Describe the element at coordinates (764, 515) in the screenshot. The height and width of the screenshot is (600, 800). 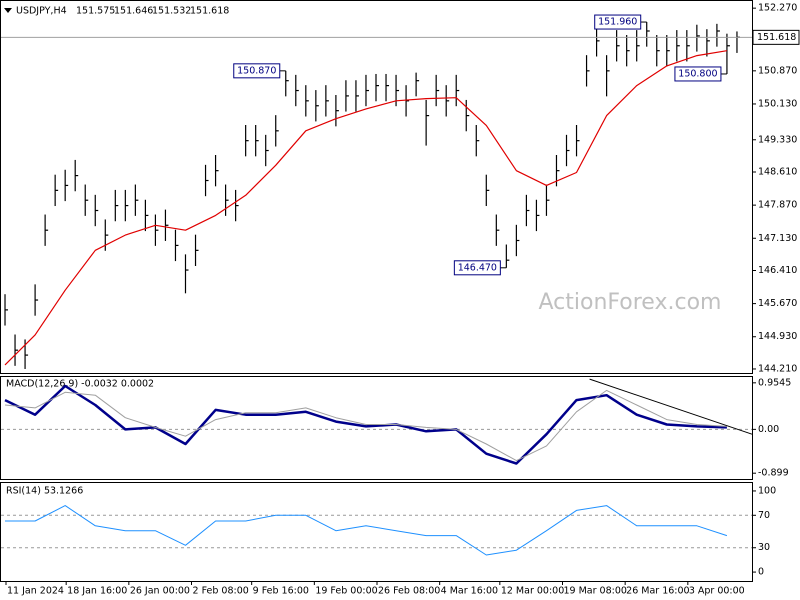
I see `y-tick-label: 70` at that location.